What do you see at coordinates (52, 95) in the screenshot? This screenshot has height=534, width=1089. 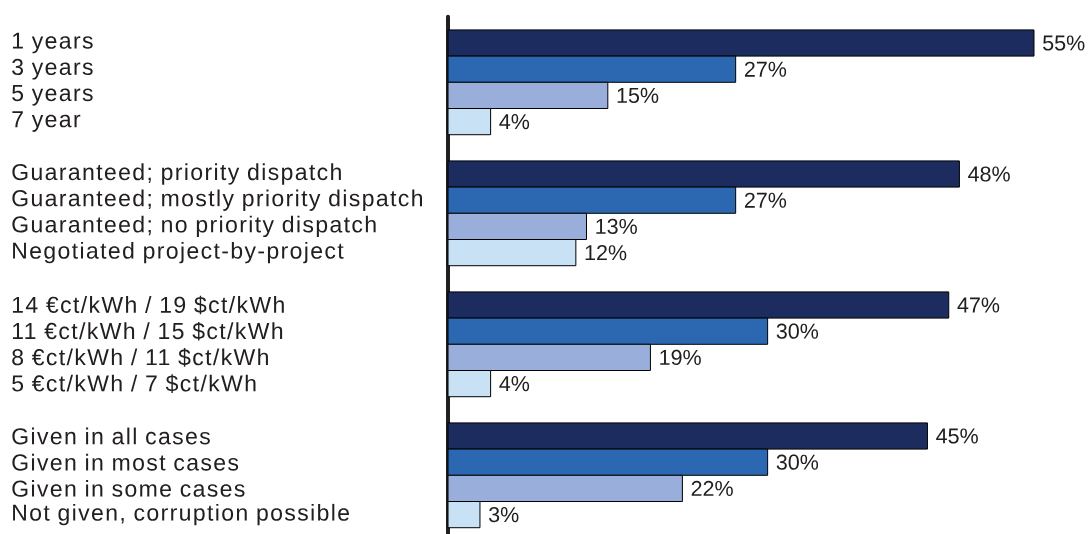 I see `y-tick-label: 5 years` at bounding box center [52, 95].